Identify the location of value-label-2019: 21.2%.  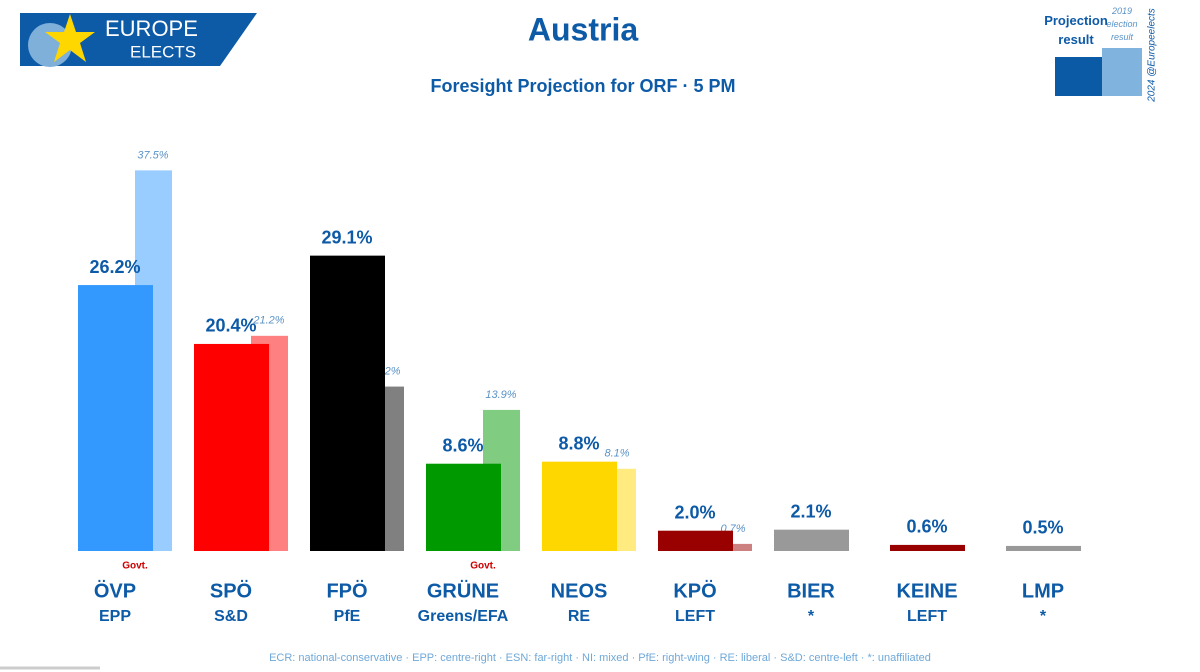
(268, 321).